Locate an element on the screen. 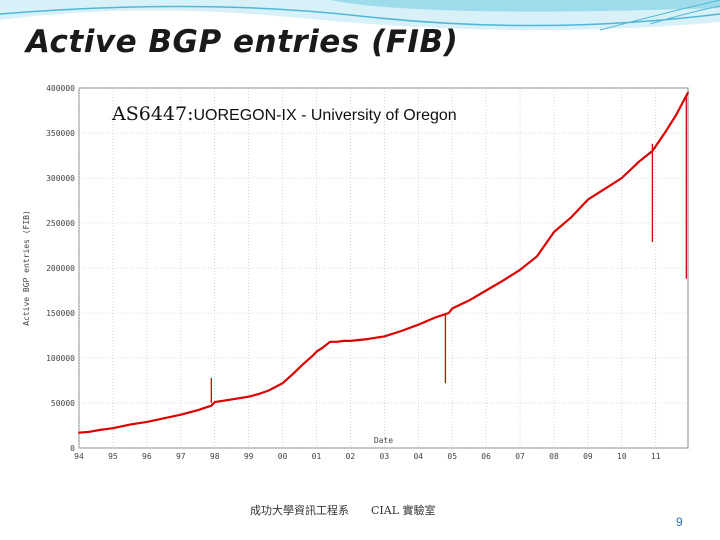 The height and width of the screenshot is (540, 720). y-tick-label: 0 is located at coordinates (72, 448).